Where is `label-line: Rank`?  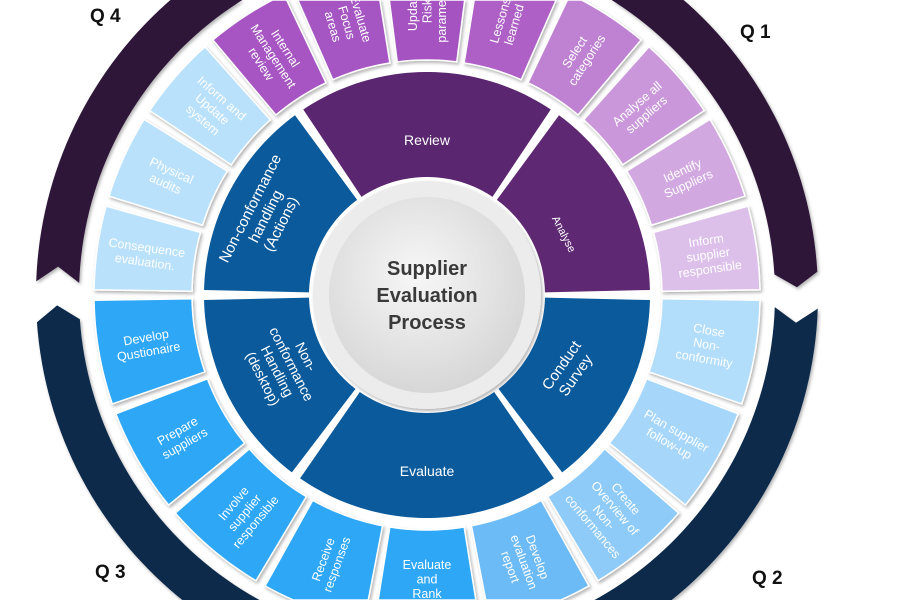 label-line: Rank is located at coordinates (427, 593).